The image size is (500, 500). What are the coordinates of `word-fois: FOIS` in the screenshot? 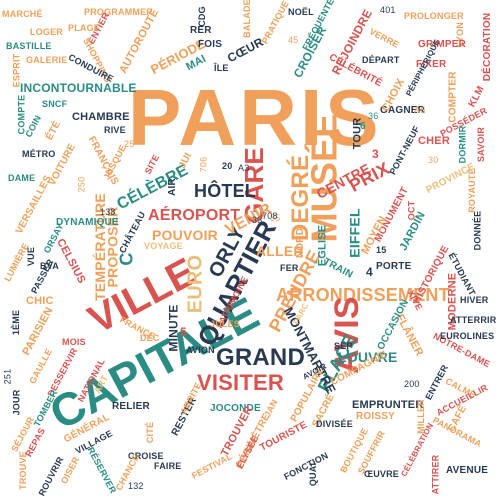 It's located at (210, 44).